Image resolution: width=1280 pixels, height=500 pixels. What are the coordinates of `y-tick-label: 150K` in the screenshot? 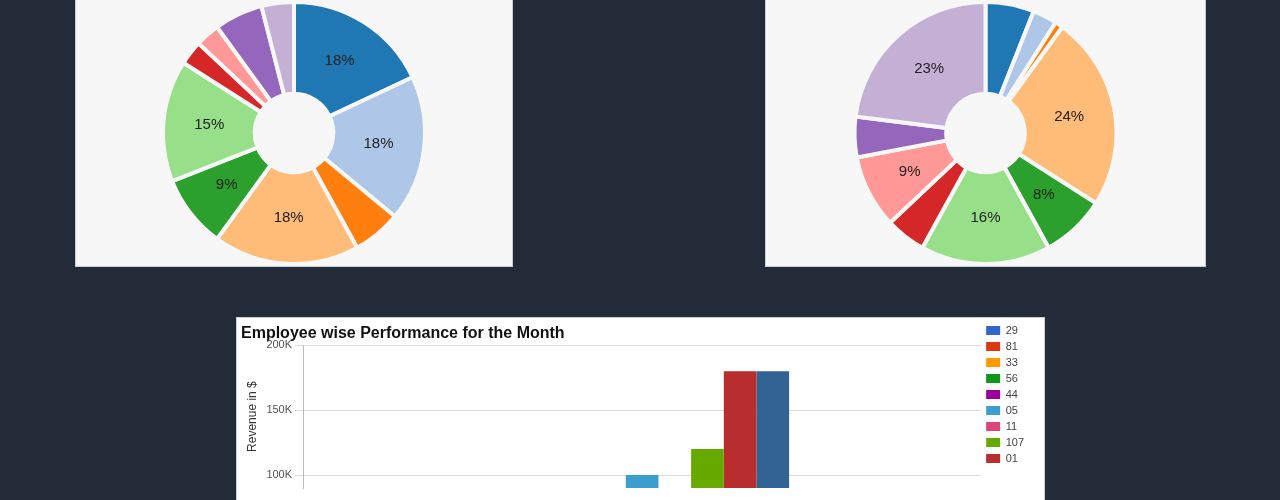 It's located at (279, 409).